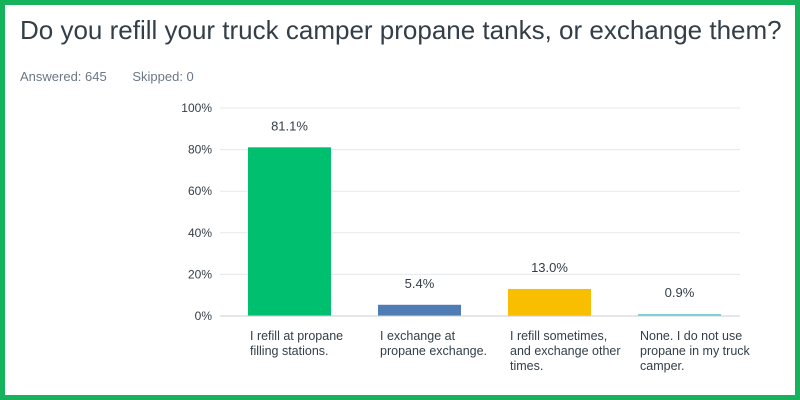 This screenshot has height=400, width=800. I want to click on bar-value-label: 5.4%, so click(420, 283).